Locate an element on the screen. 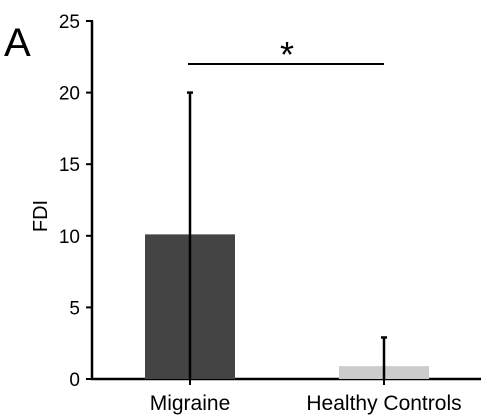 This screenshot has height=417, width=481. y-tick-label: 15 is located at coordinates (69, 165).